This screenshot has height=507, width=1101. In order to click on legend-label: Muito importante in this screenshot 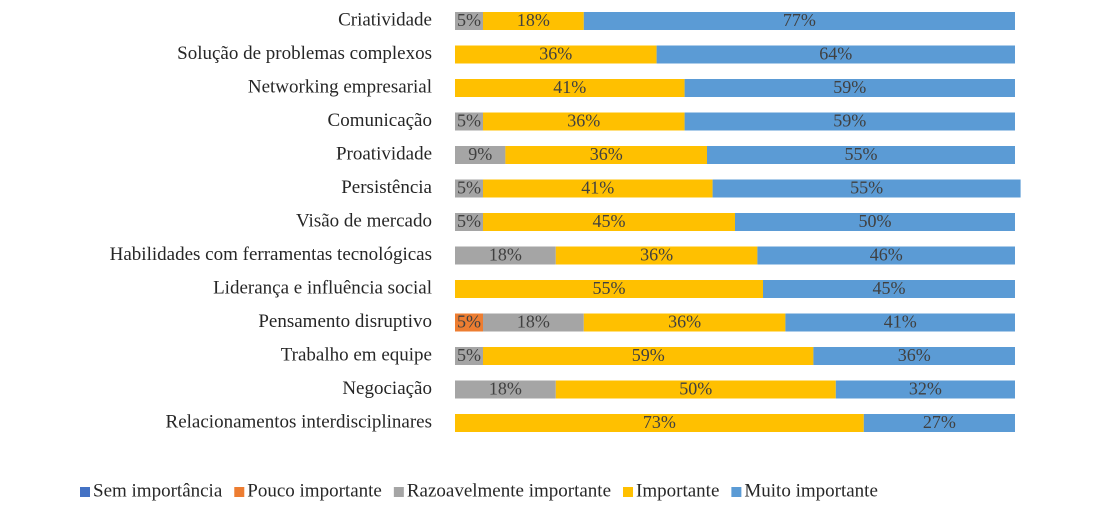, I will do `click(811, 490)`.